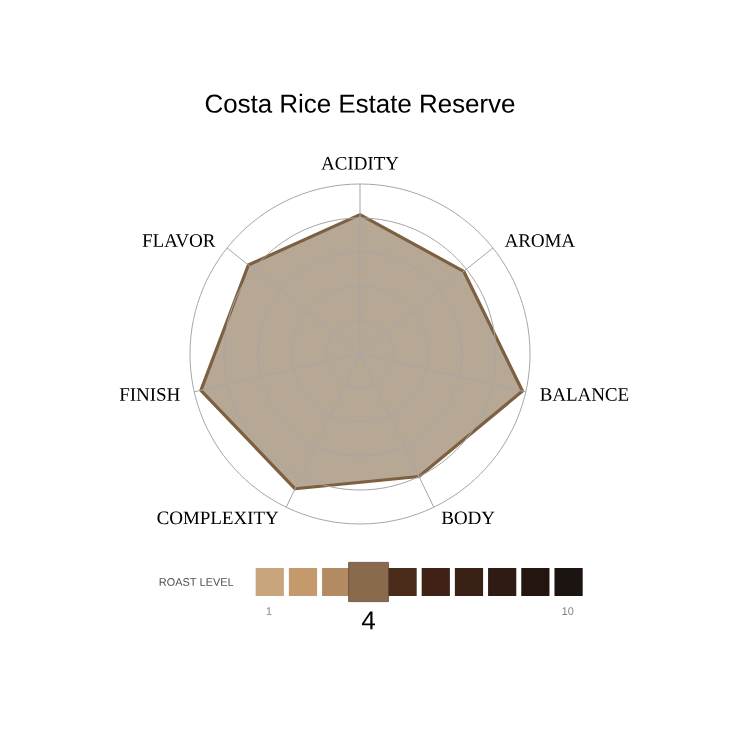 The height and width of the screenshot is (740, 740). I want to click on spoke-label: COMPLEXITY, so click(218, 518).